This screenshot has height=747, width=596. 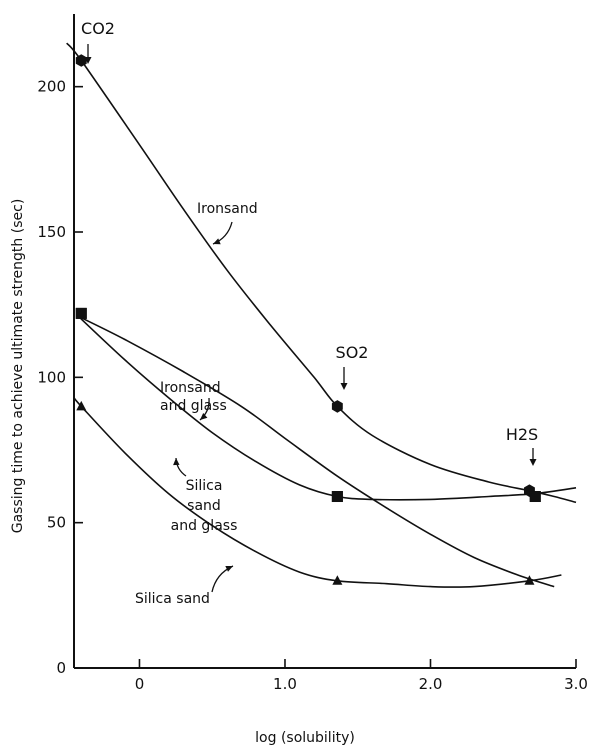 What do you see at coordinates (533, 462) in the screenshot?
I see `h2s-arrow-head` at bounding box center [533, 462].